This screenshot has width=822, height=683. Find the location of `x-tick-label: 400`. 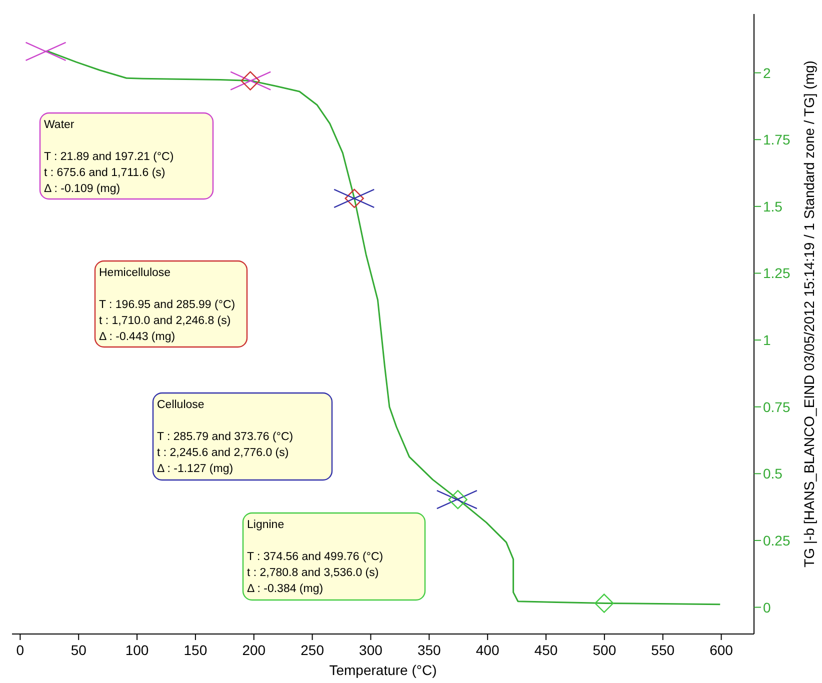

x-tick-label: 400 is located at coordinates (488, 650).